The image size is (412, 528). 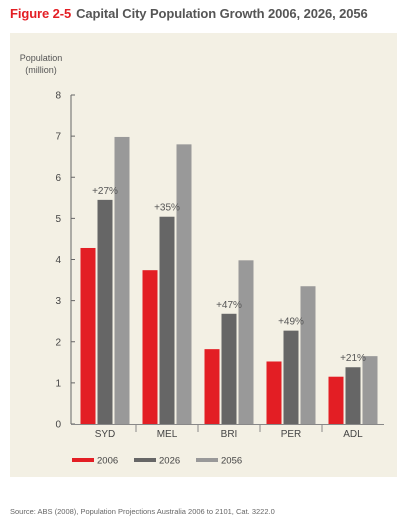 What do you see at coordinates (167, 320) in the screenshot?
I see `bar-mel-2026` at bounding box center [167, 320].